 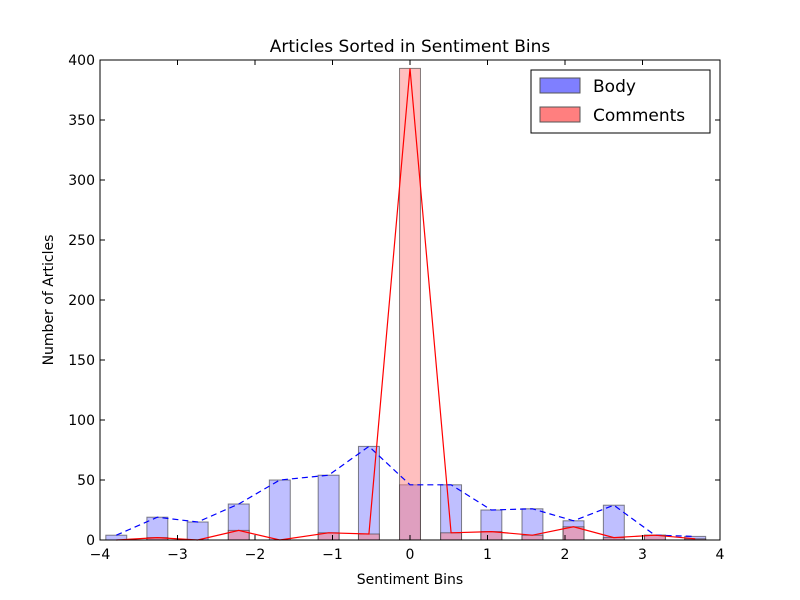 I want to click on y-tick-label: 150, so click(x=81, y=361).